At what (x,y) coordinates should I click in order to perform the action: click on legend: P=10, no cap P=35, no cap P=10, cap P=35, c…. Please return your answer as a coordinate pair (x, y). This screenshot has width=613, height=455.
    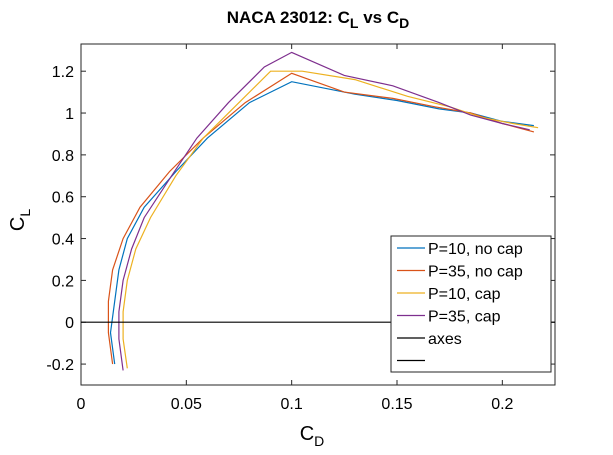
    Looking at the image, I should click on (471, 304).